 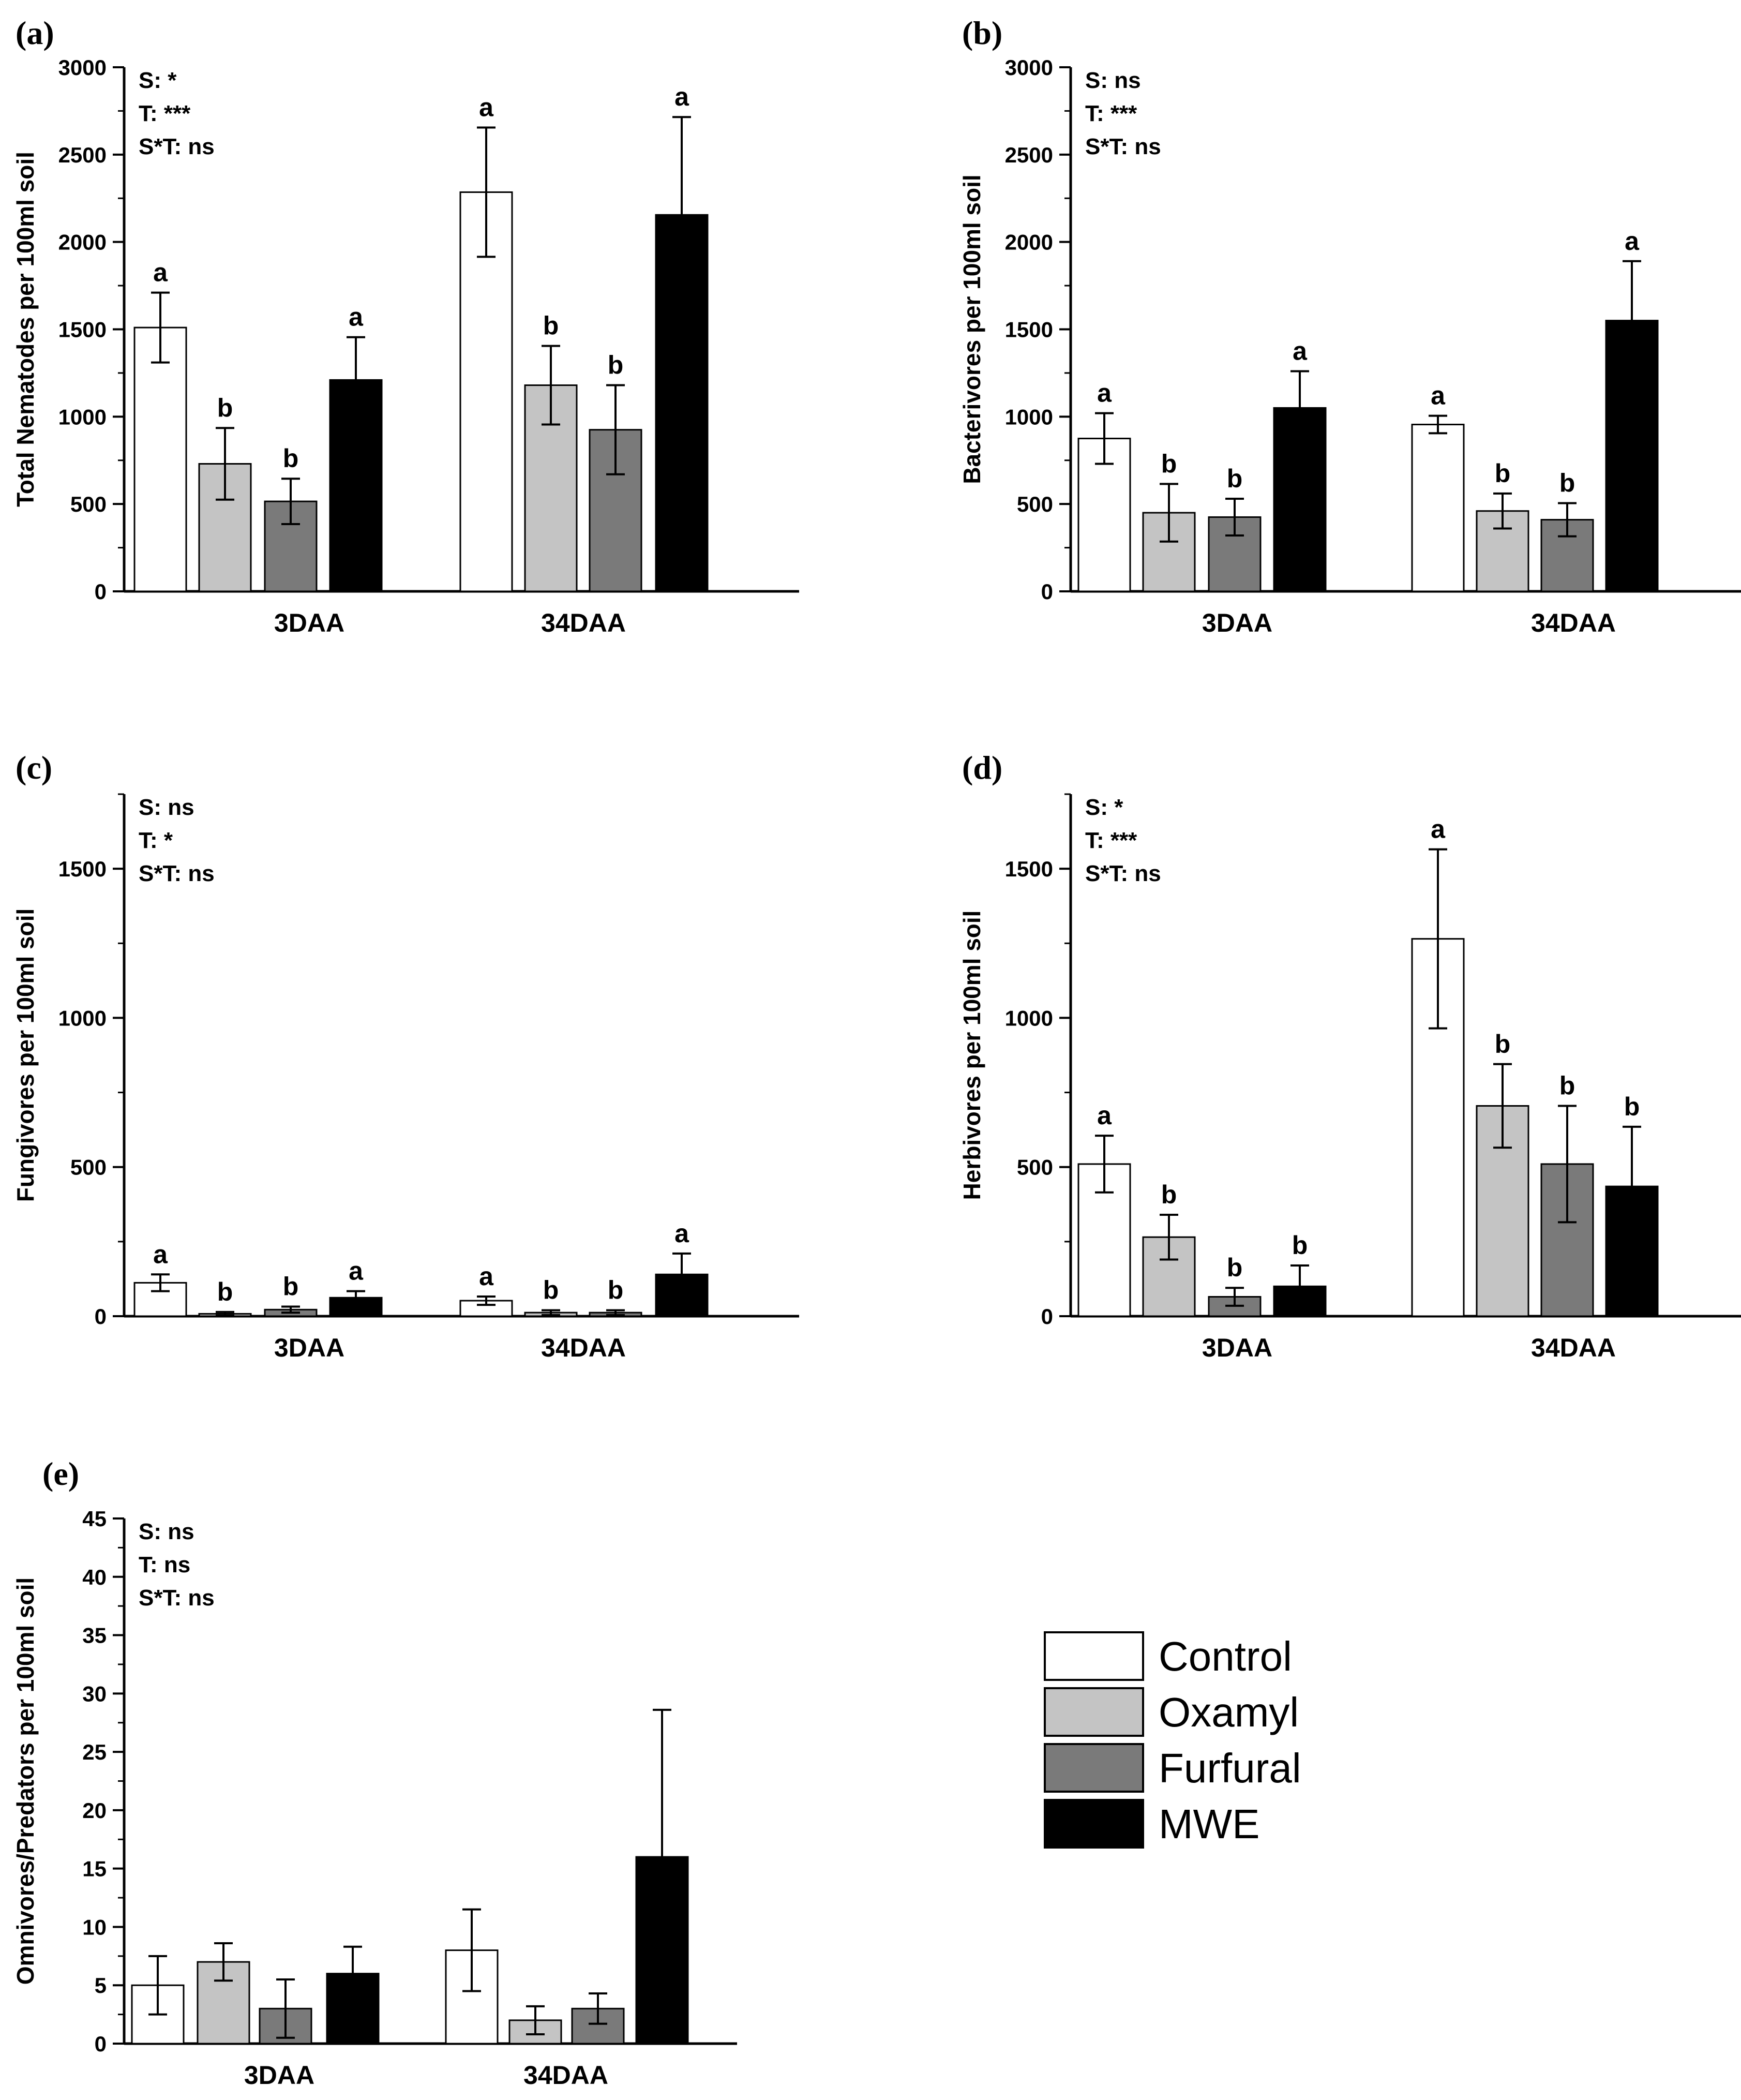 What do you see at coordinates (1229, 1712) in the screenshot?
I see `legend-label: Oxamyl` at bounding box center [1229, 1712].